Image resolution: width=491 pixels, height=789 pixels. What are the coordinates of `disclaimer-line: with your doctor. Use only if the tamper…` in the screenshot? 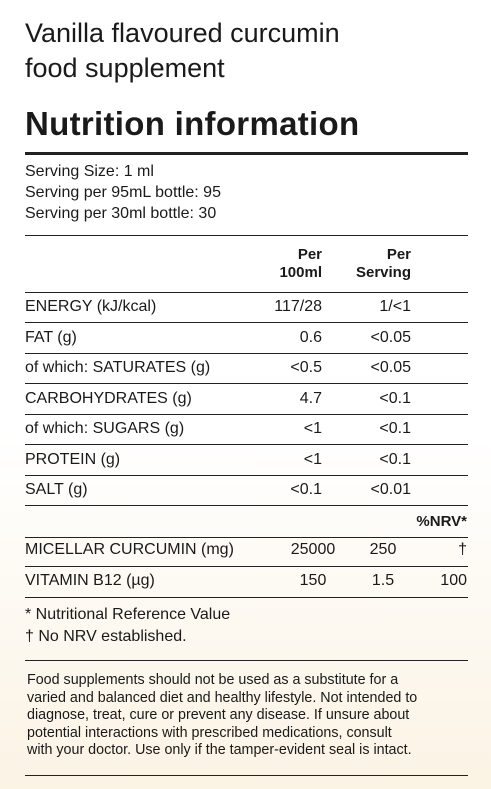 It's located at (219, 750).